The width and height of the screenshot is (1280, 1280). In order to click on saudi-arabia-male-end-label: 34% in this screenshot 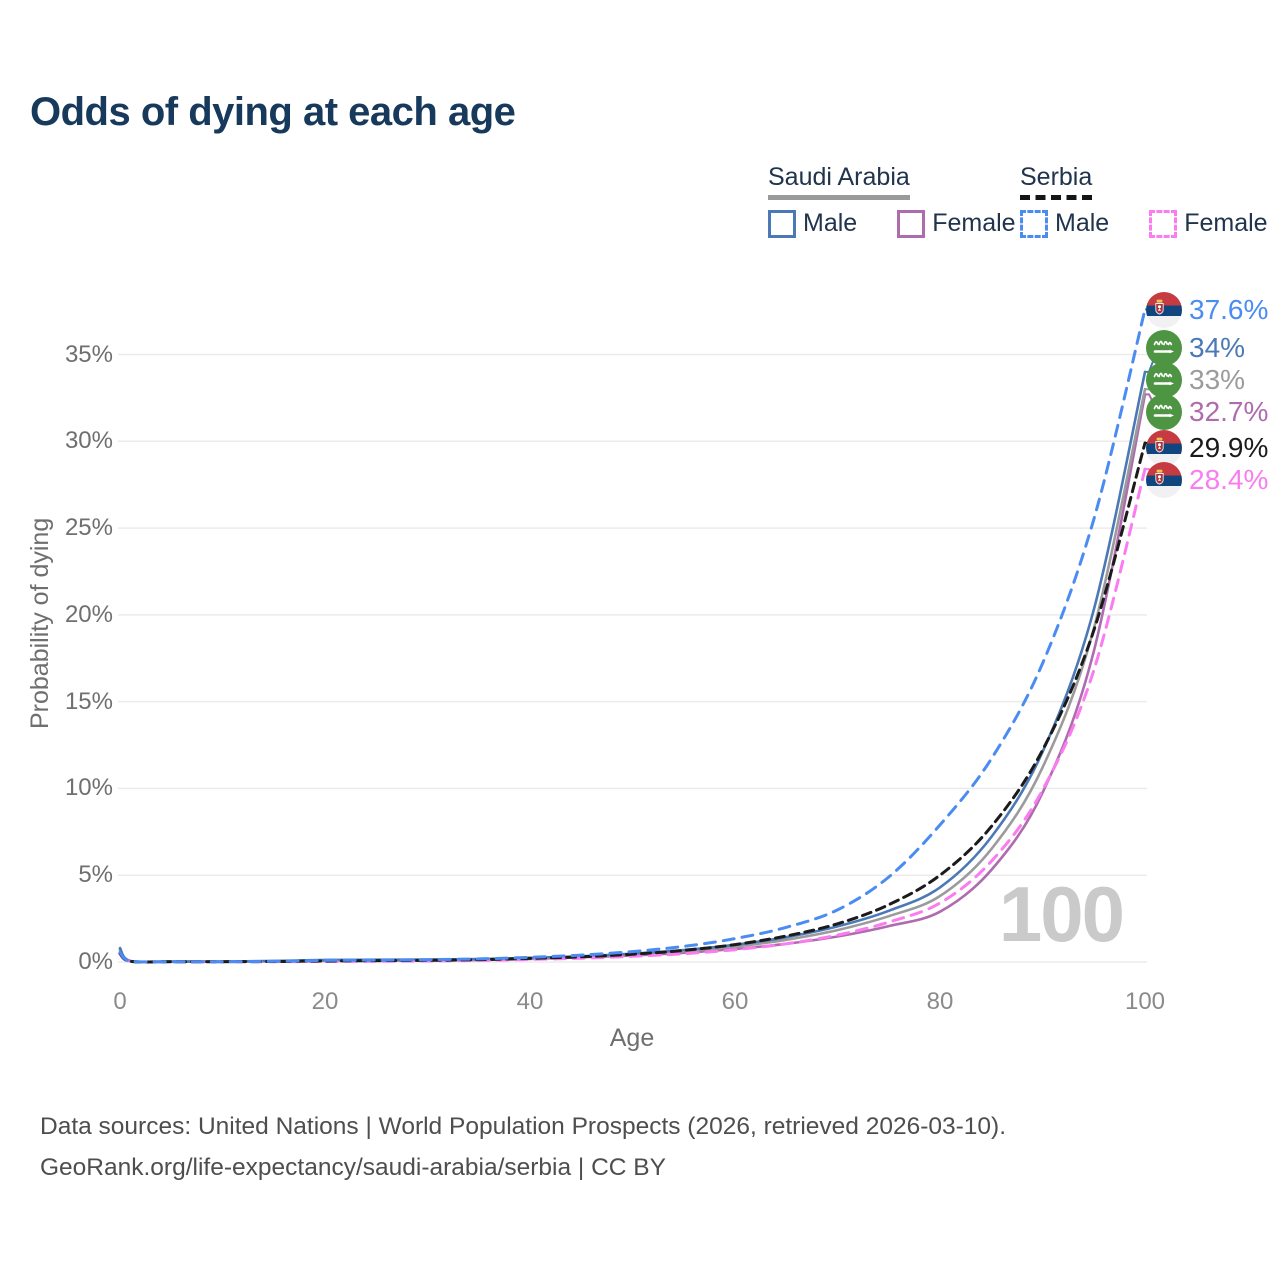, I will do `click(1195, 348)`.